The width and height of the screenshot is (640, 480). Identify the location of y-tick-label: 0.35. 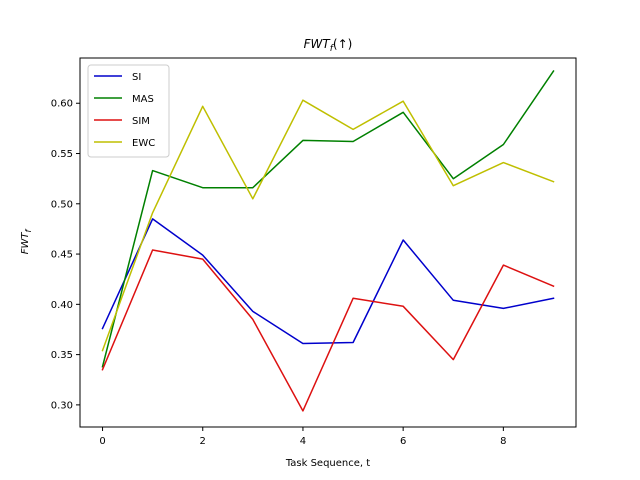
(62, 355).